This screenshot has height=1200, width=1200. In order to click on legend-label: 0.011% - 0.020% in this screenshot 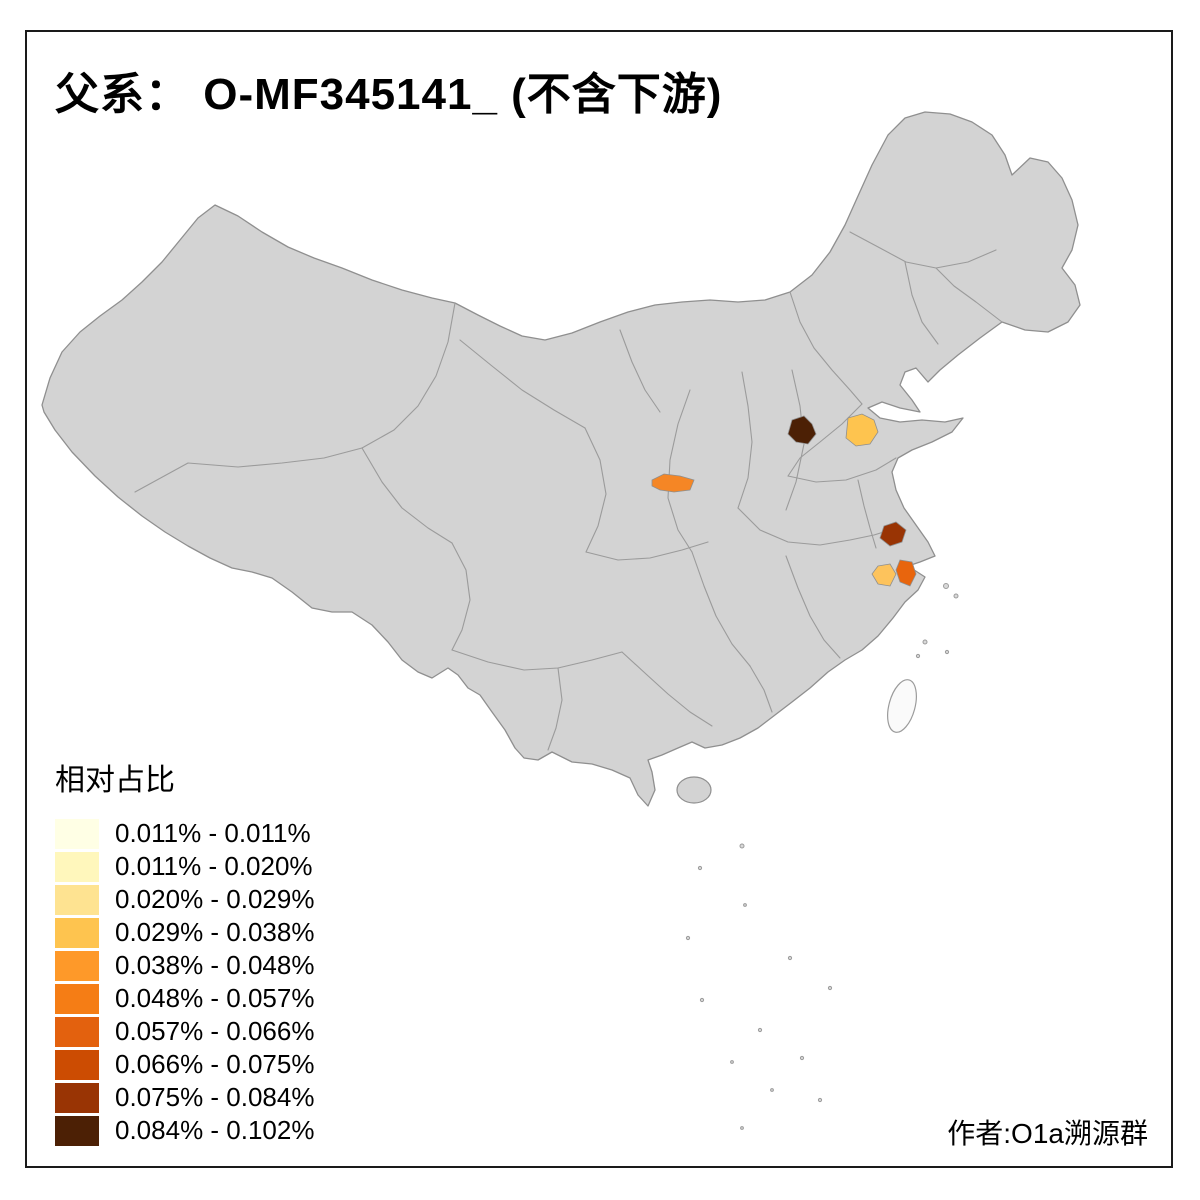, I will do `click(214, 866)`.